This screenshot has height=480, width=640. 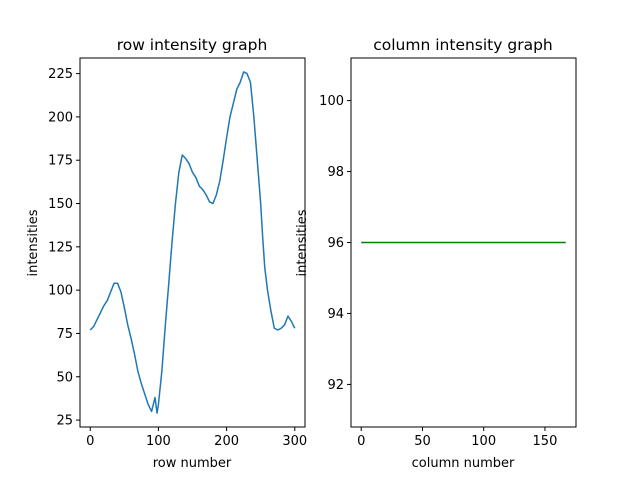 What do you see at coordinates (60, 74) in the screenshot?
I see `row-y-tick-label: 225` at bounding box center [60, 74].